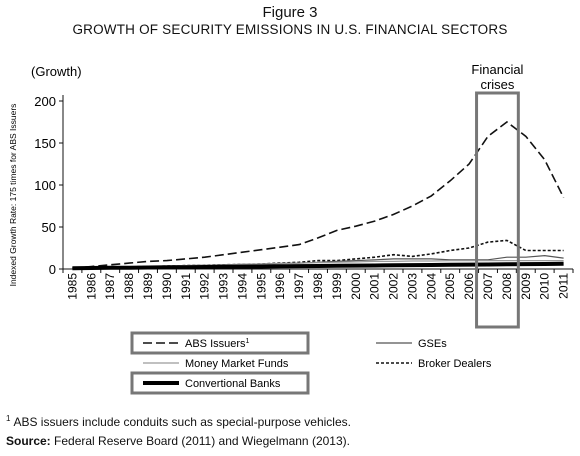 Image resolution: width=580 pixels, height=456 pixels. What do you see at coordinates (45, 101) in the screenshot?
I see `y-tick-label: 200` at bounding box center [45, 101].